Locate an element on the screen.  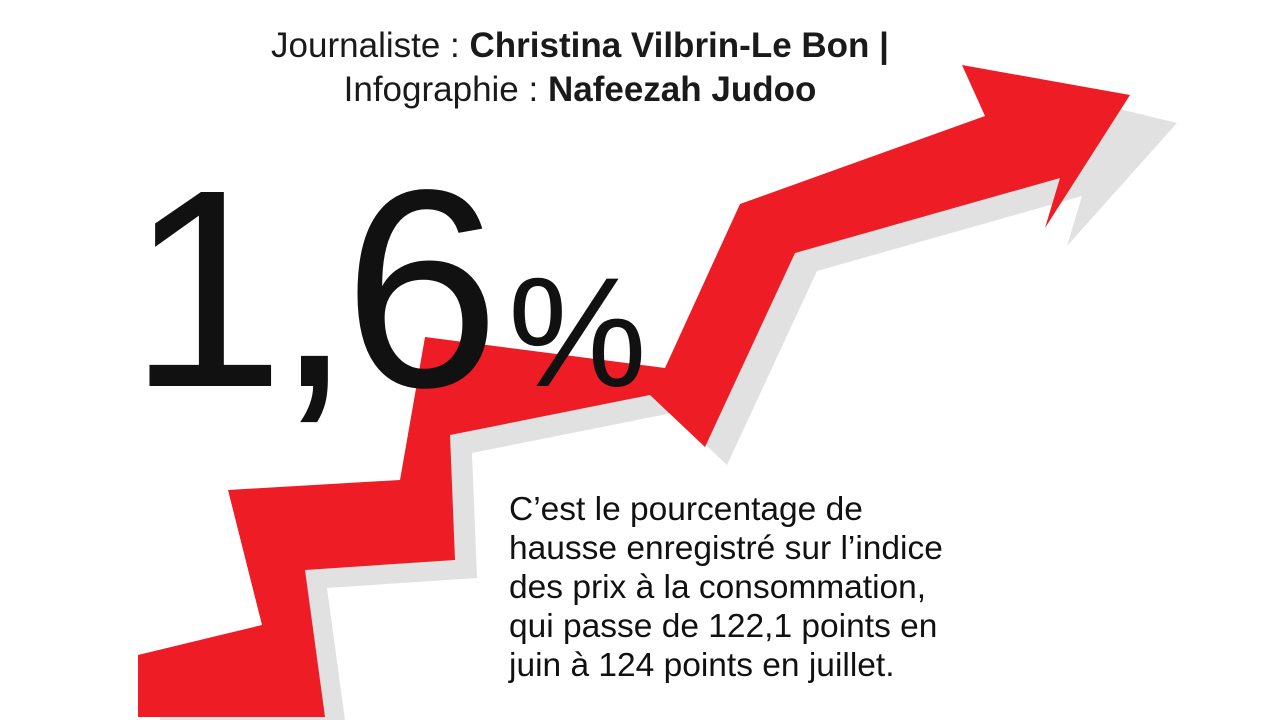
journalist-name: Christina Vilbrin-Le Bon | is located at coordinates (679, 45).